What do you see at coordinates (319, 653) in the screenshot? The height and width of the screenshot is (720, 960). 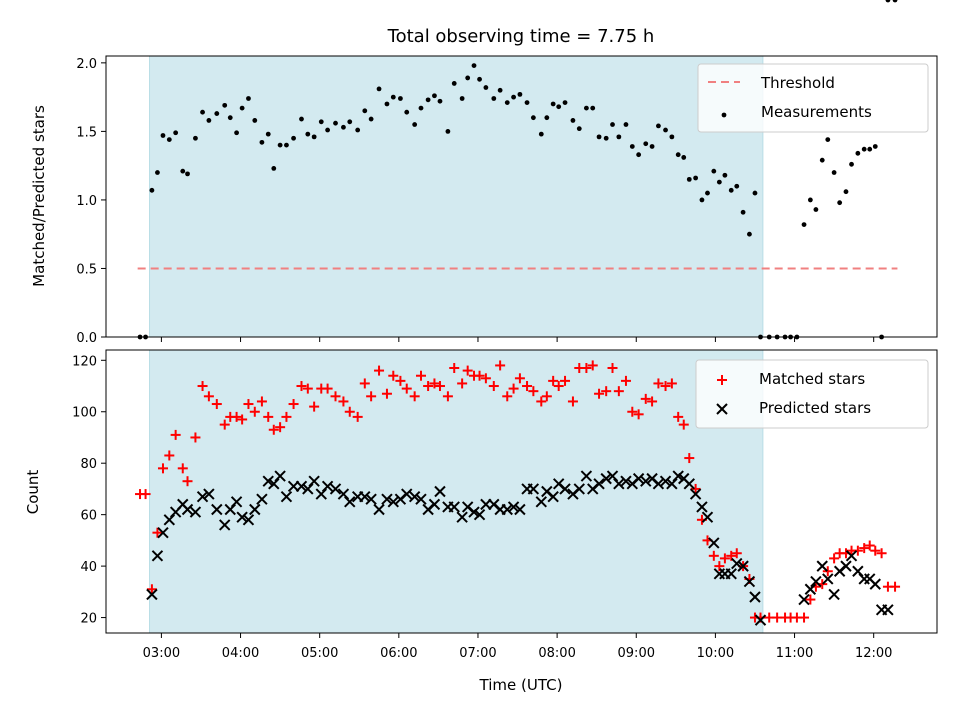 I see `x-tick-label: 05:00` at bounding box center [319, 653].